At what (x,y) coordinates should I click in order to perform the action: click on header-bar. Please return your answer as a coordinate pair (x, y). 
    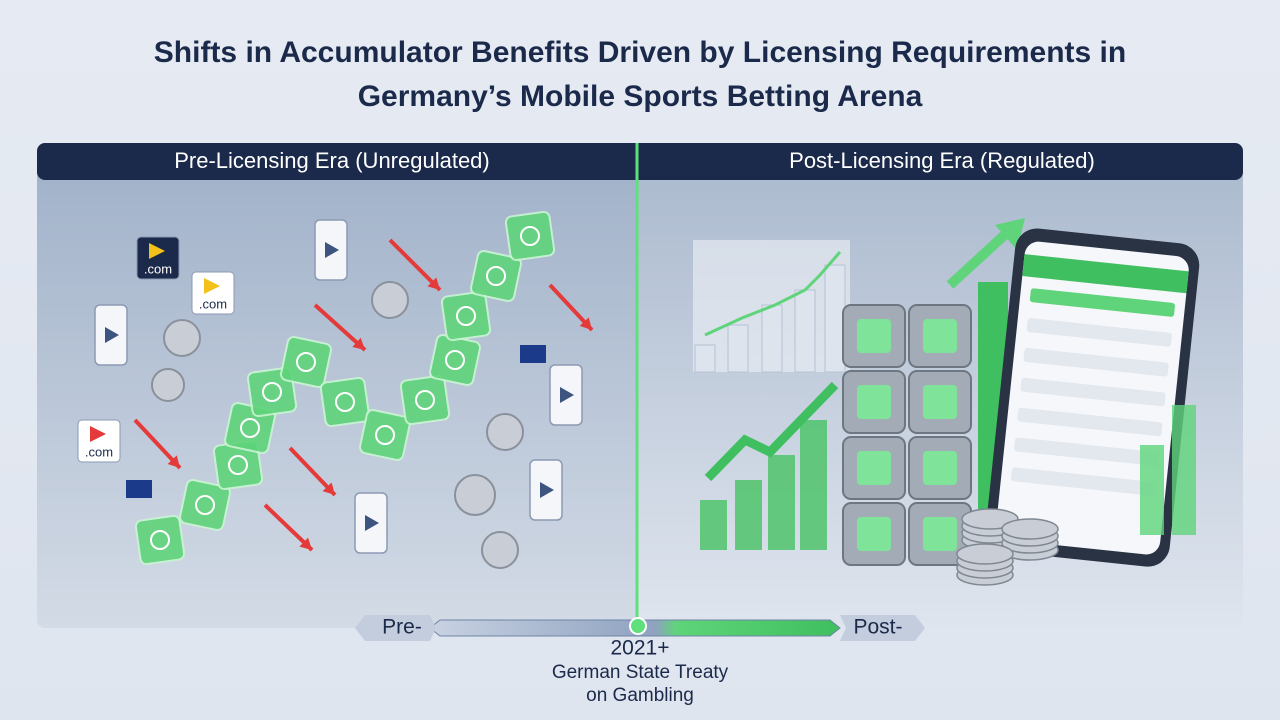
    Looking at the image, I should click on (640, 161).